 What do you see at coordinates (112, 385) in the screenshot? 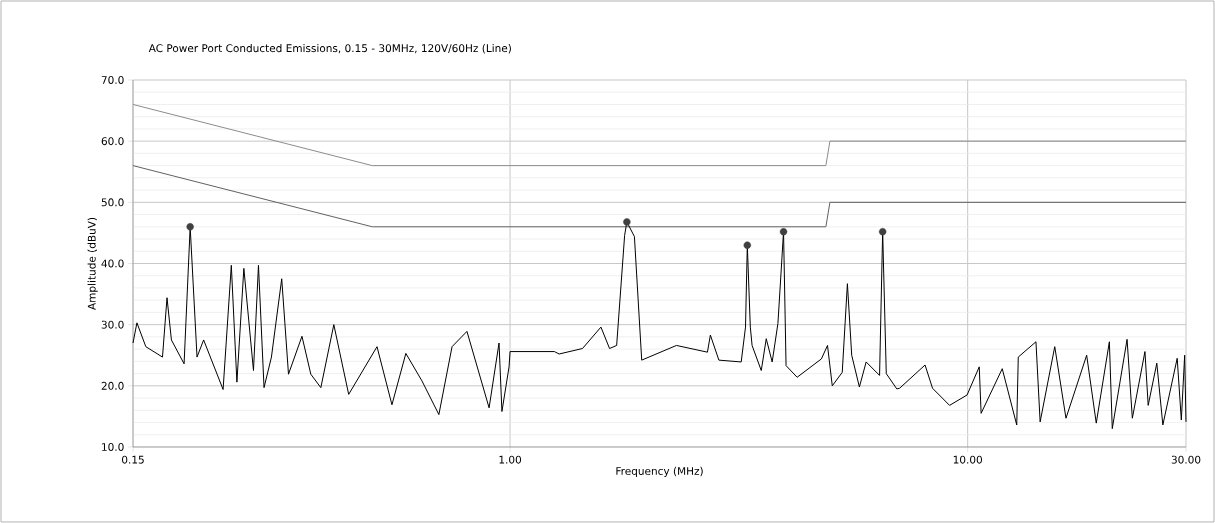
I see `y-tick-label: 20.0` at bounding box center [112, 385].